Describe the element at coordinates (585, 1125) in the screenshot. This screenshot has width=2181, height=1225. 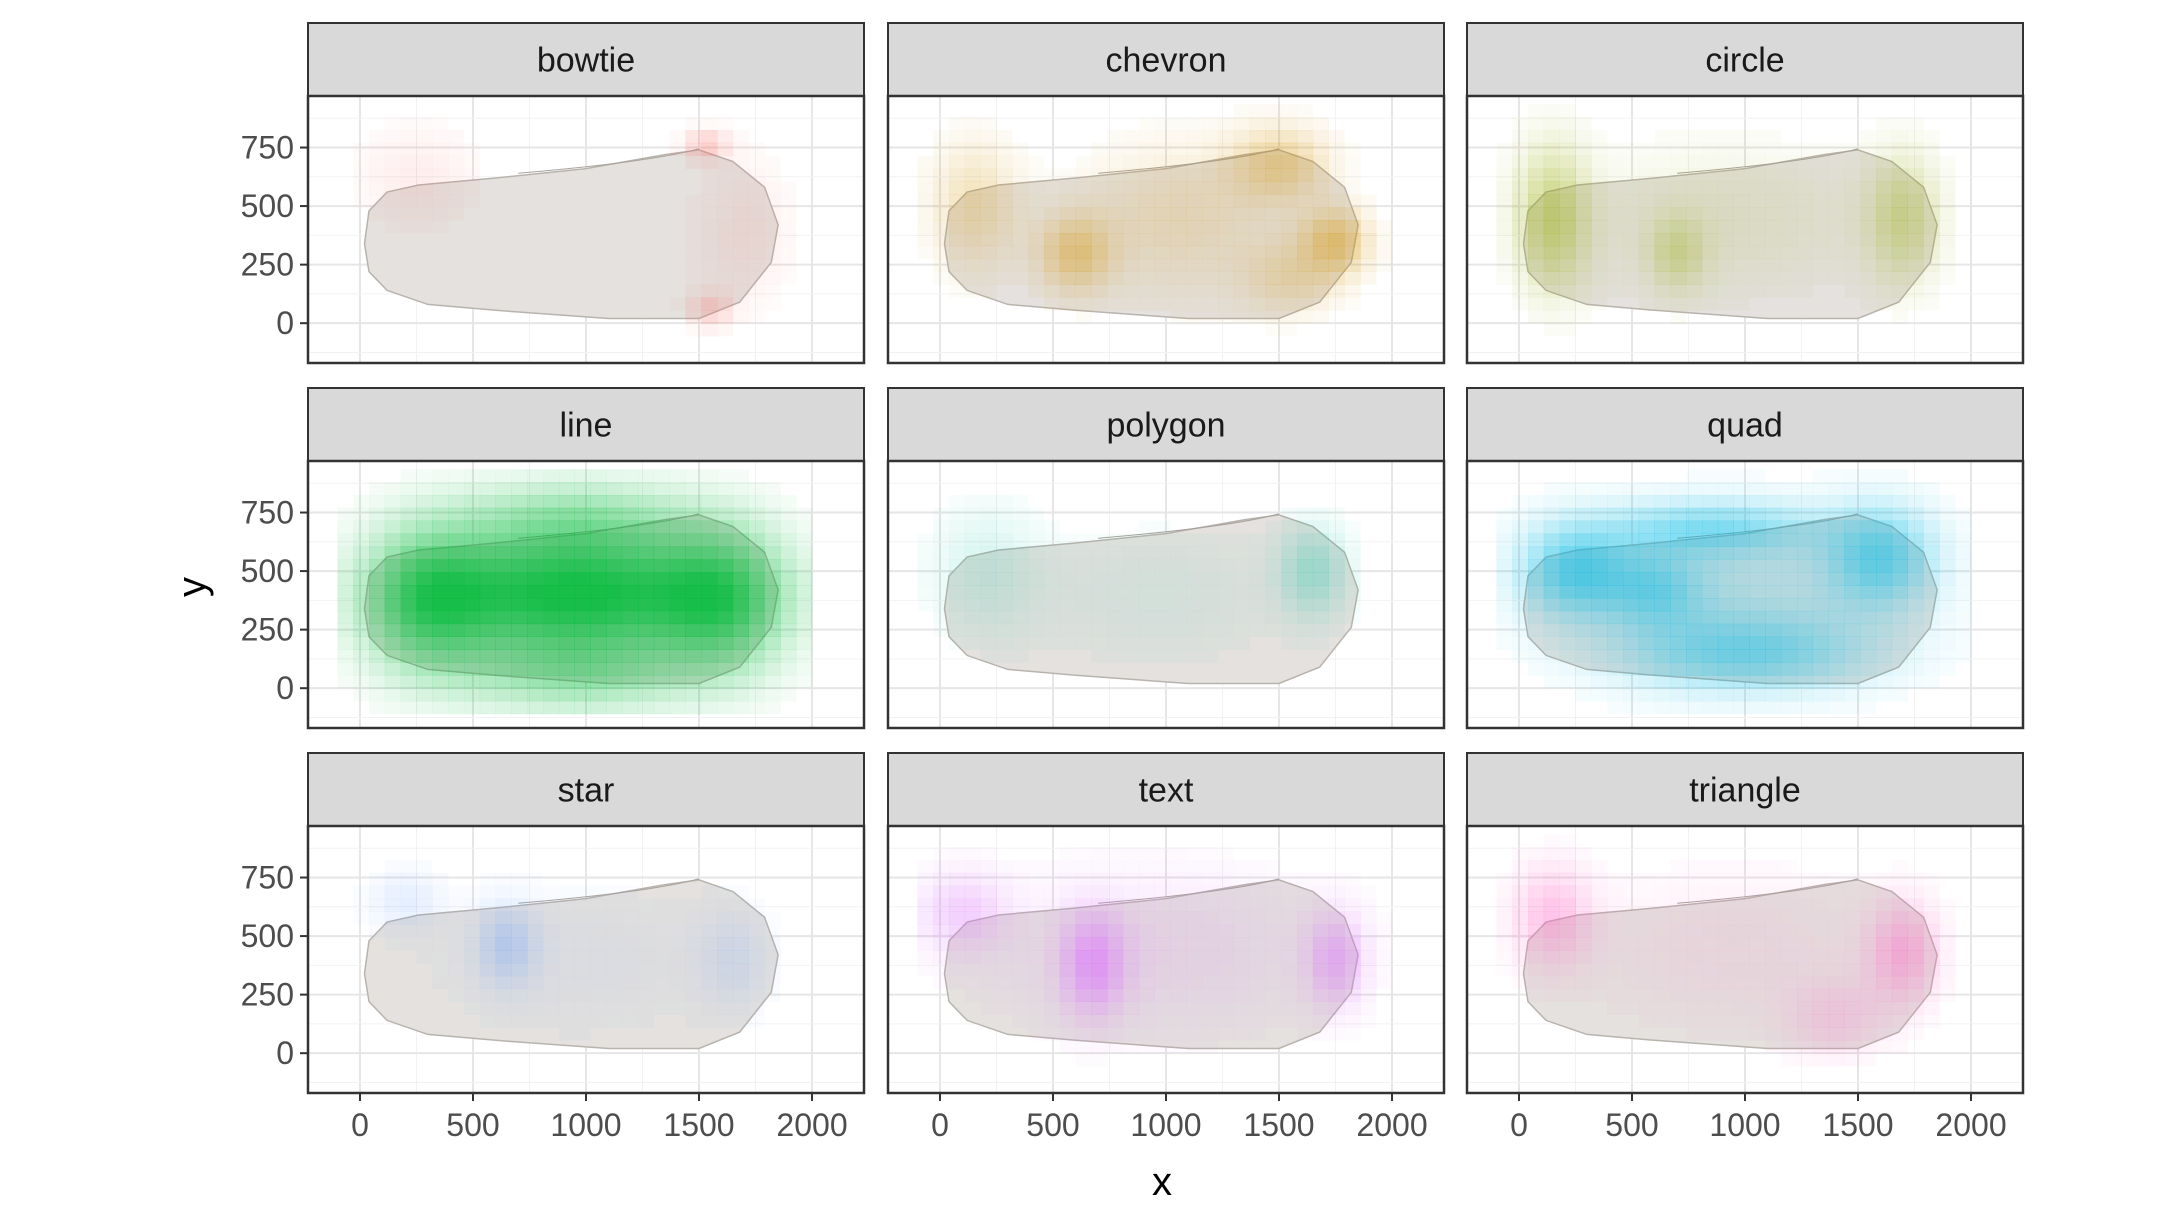
I see `x-tick-label: 1000` at that location.